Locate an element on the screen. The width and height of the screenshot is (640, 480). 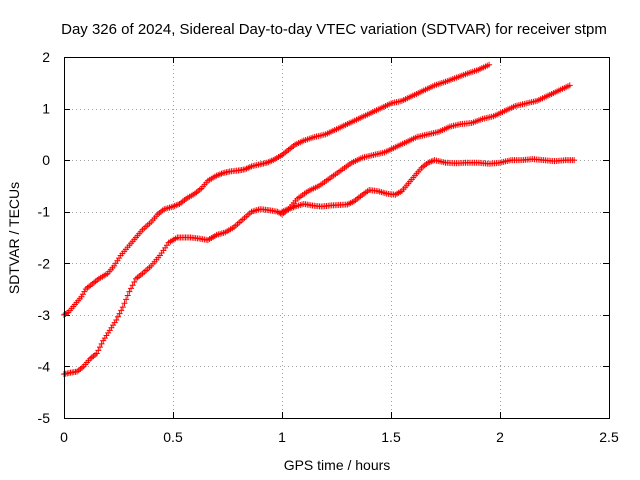
x-tick-label: 0.5 is located at coordinates (173, 437).